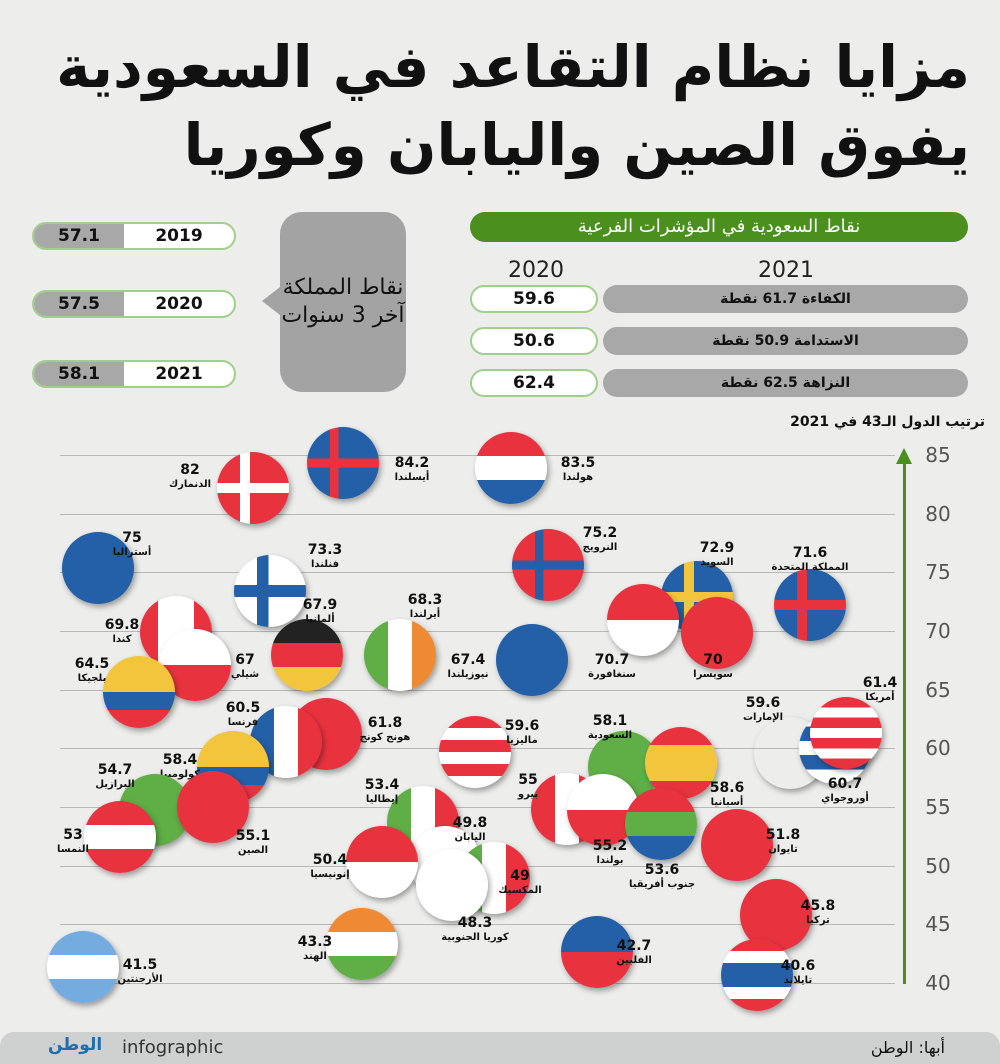 This screenshot has height=1064, width=1000. I want to click on country-label: 55.1 الصين, so click(253, 842).